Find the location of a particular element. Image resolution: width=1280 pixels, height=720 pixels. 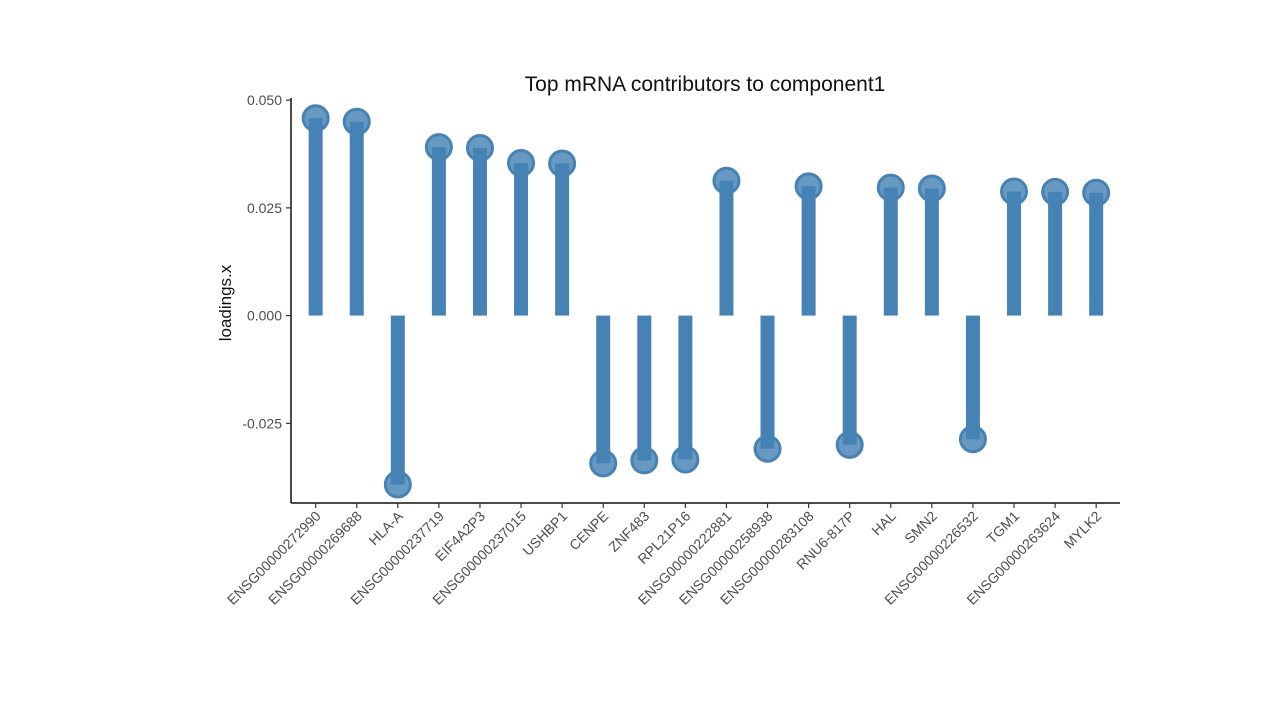

x-tick-label: HAL is located at coordinates (883, 523).